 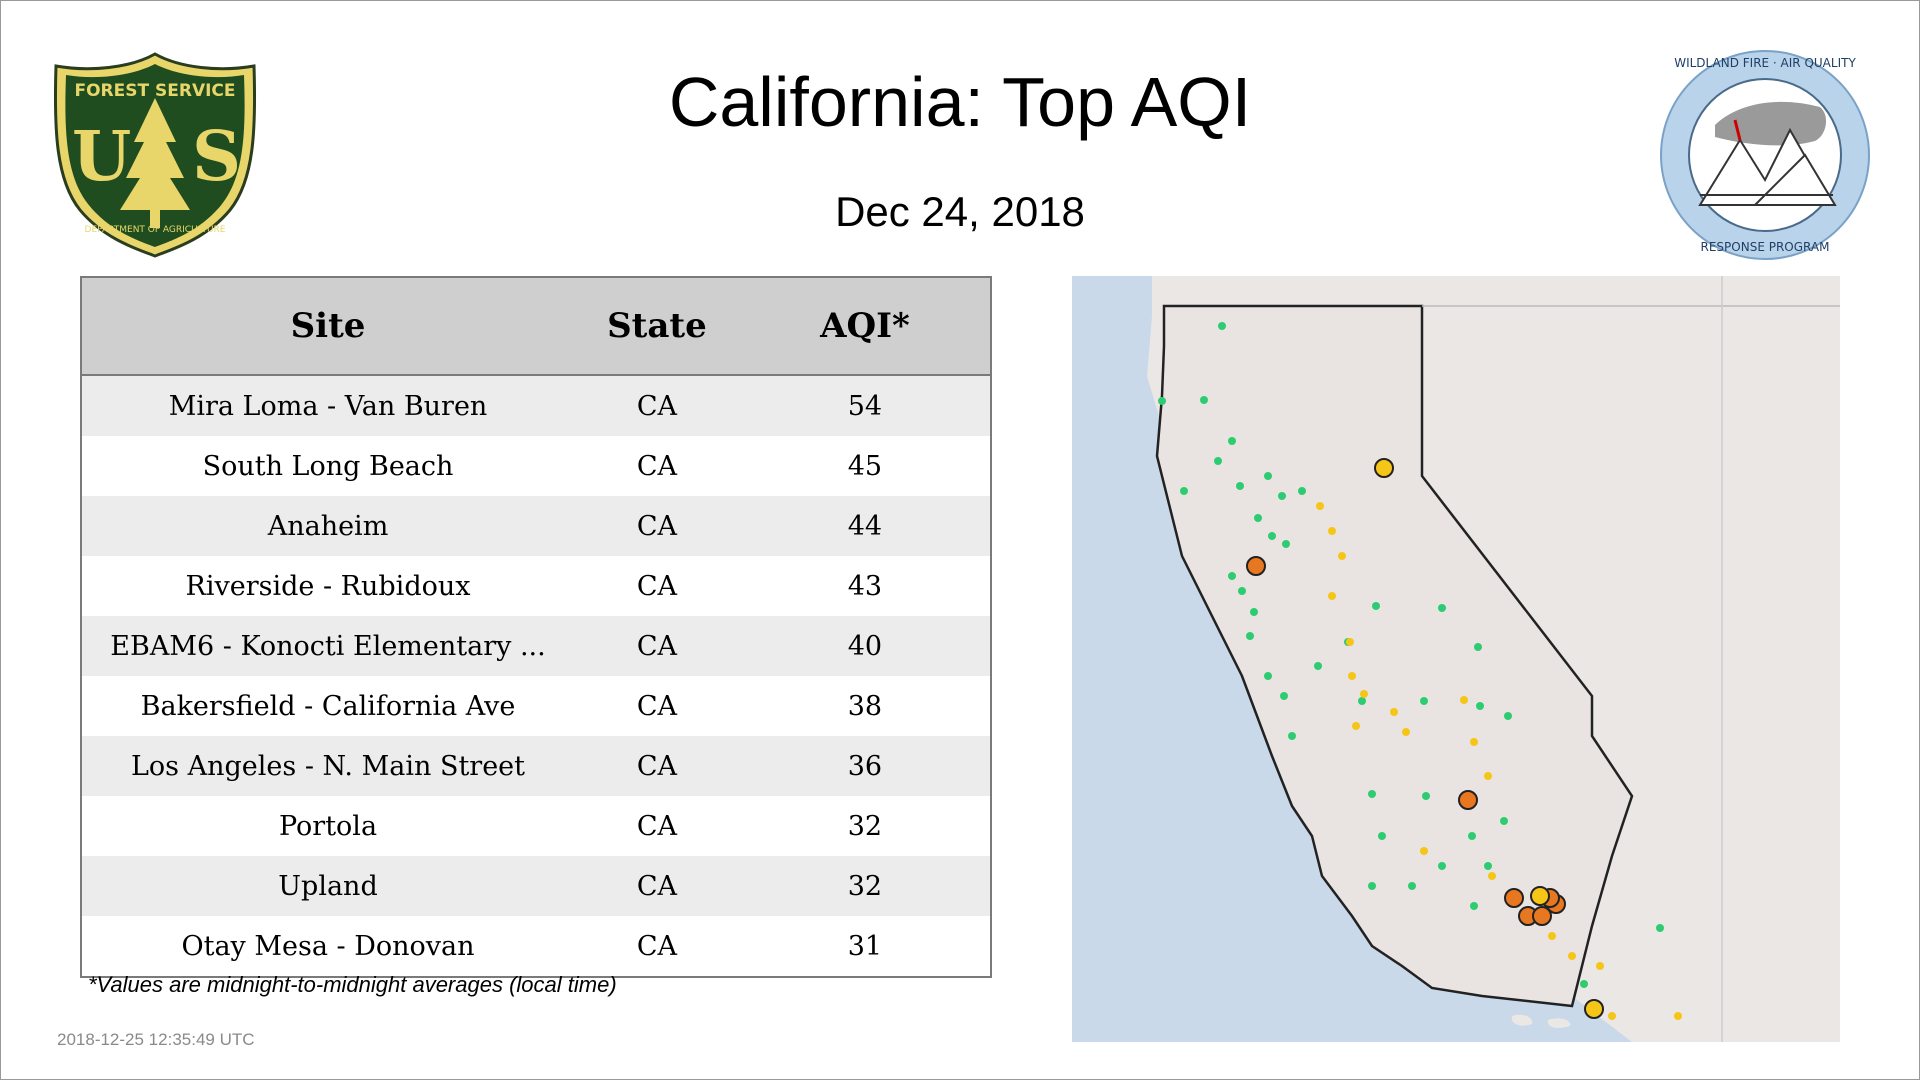 I want to click on generated-timestamp: 2018-12-25 12:35:49 UTC, so click(x=156, y=1039).